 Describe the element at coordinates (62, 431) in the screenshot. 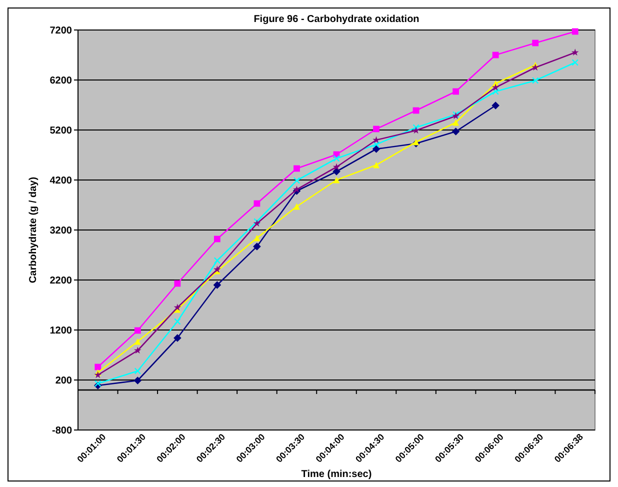

I see `y-tick-label: -800` at that location.